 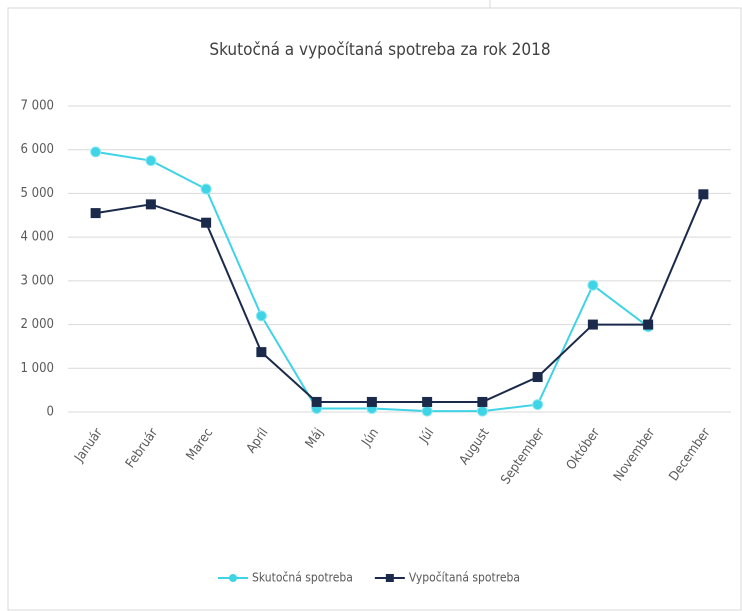 What do you see at coordinates (37, 368) in the screenshot?
I see `y-tick-label: 1 000` at bounding box center [37, 368].